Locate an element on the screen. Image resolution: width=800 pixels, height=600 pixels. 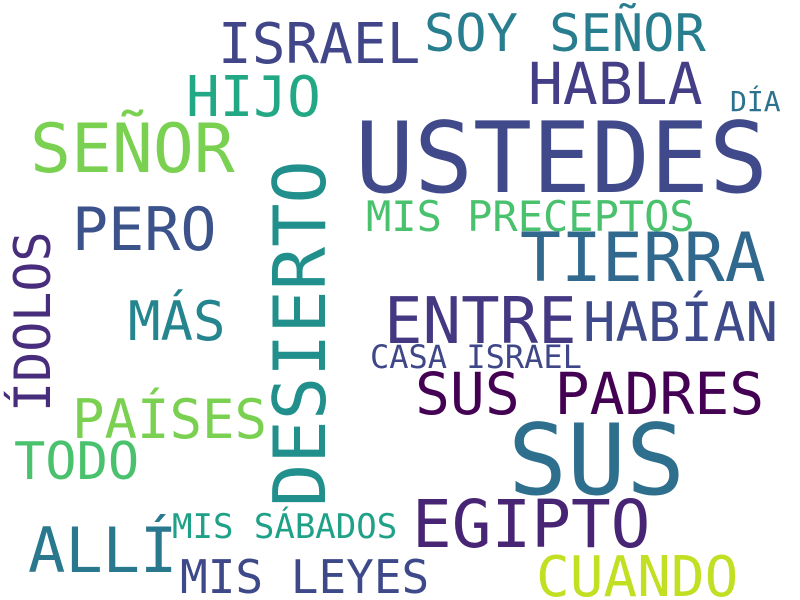
word-dia: DÍA is located at coordinates (755, 101).